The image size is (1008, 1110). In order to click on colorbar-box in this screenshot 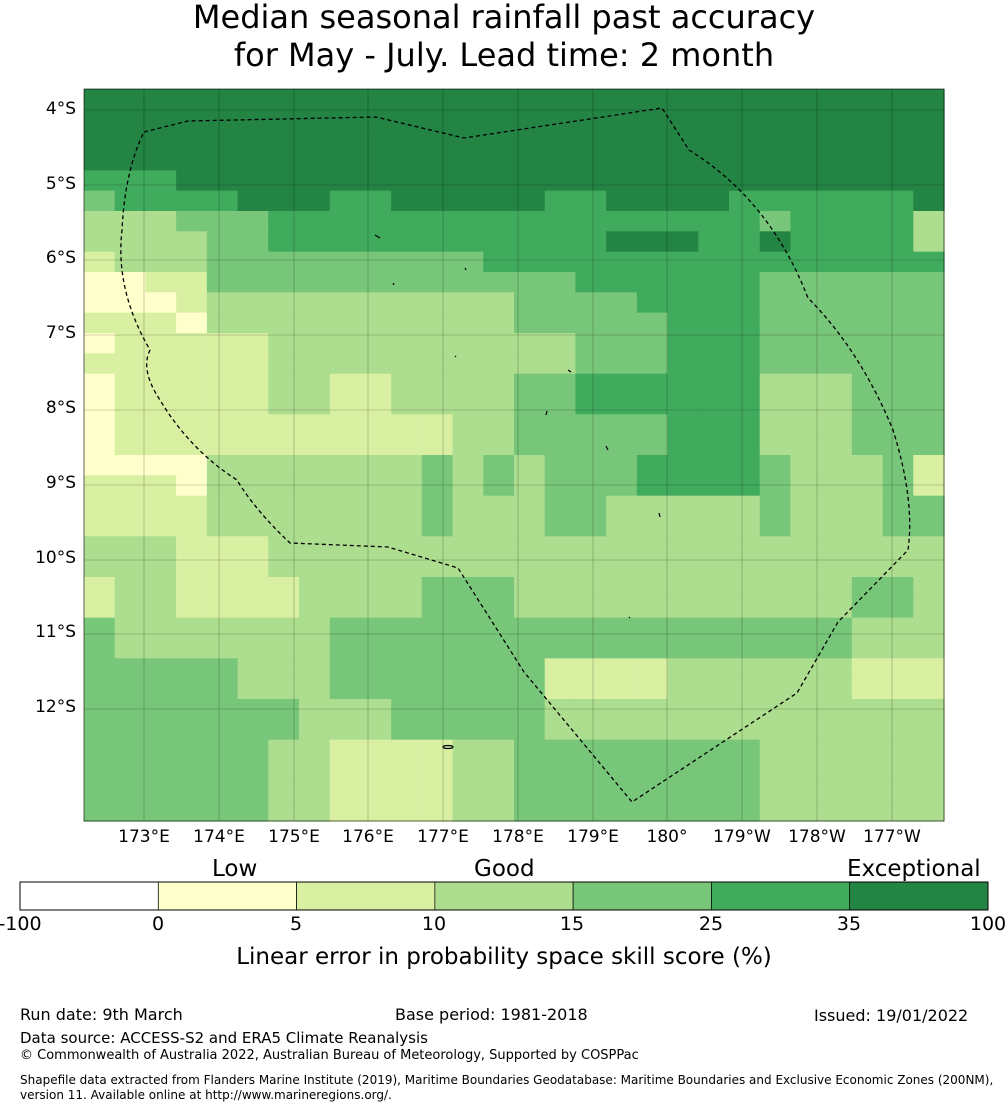, I will do `click(227, 896)`.